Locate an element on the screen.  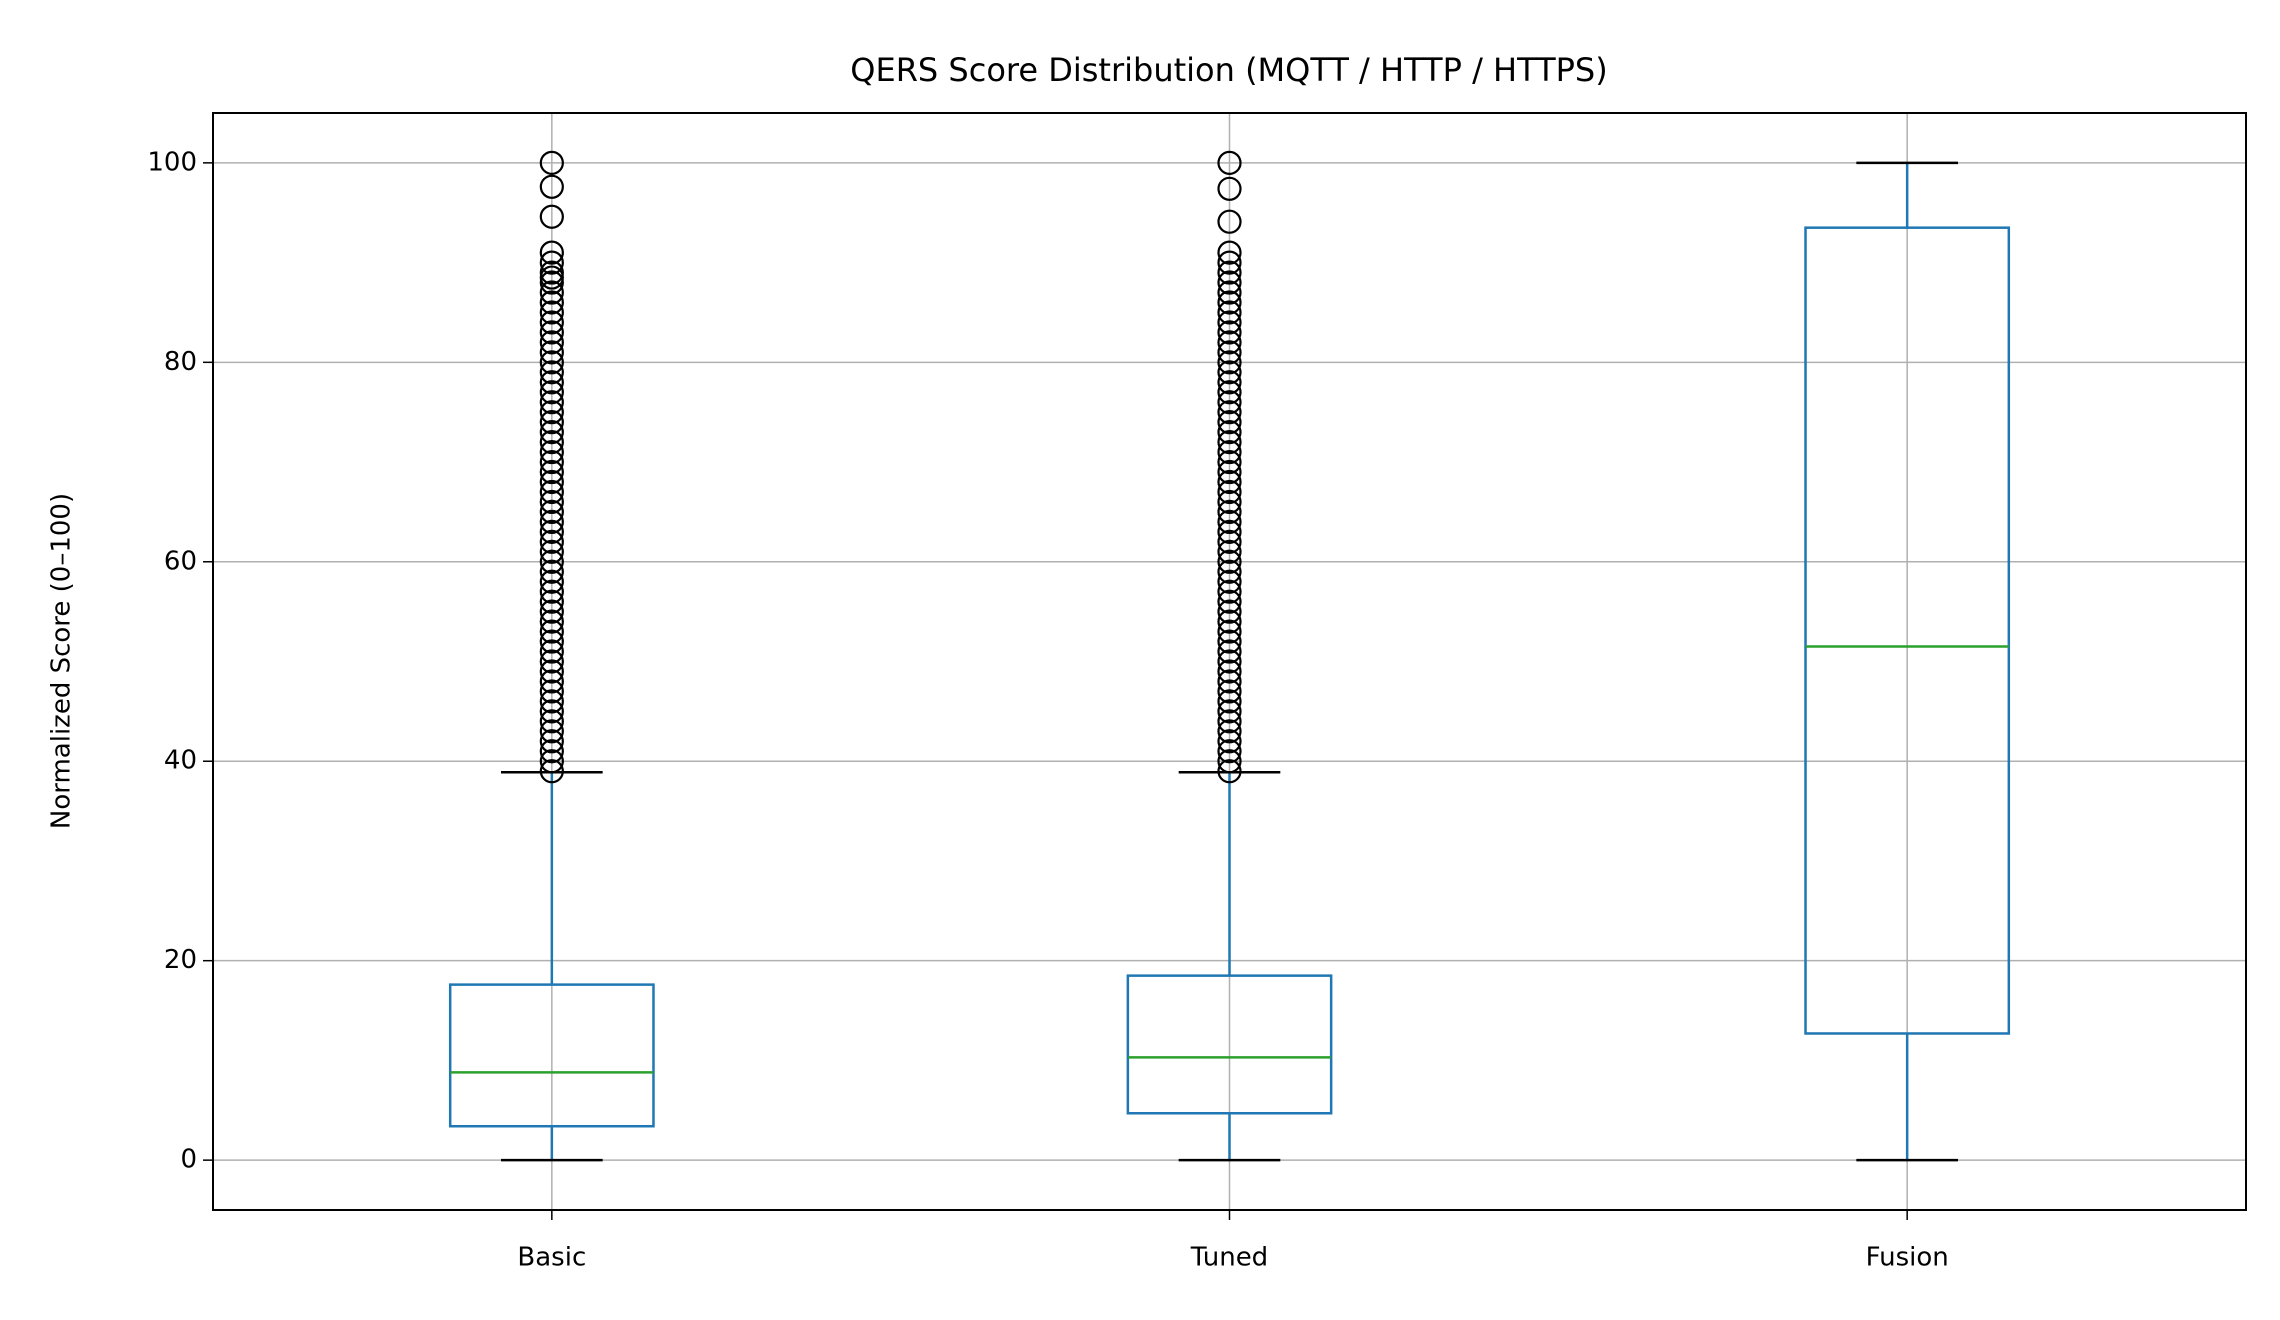
y-axis-label: Normalized Score (0–100) is located at coordinates (62, 661).